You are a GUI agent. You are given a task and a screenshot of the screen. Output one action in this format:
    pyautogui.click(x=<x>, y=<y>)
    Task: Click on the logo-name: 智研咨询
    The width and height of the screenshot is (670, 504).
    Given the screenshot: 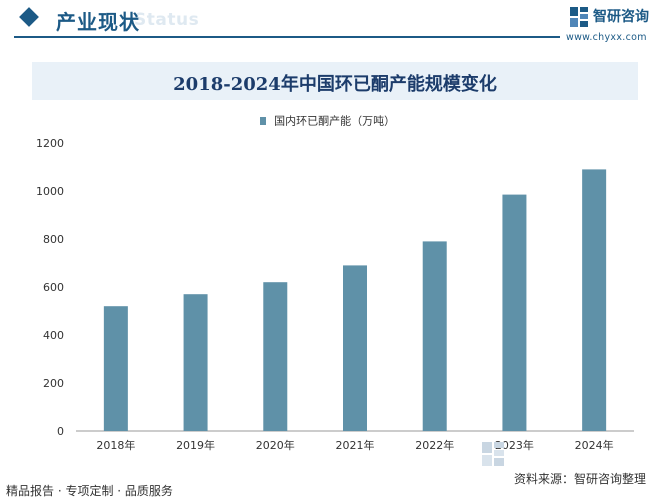 What is the action you would take?
    pyautogui.click(x=621, y=17)
    